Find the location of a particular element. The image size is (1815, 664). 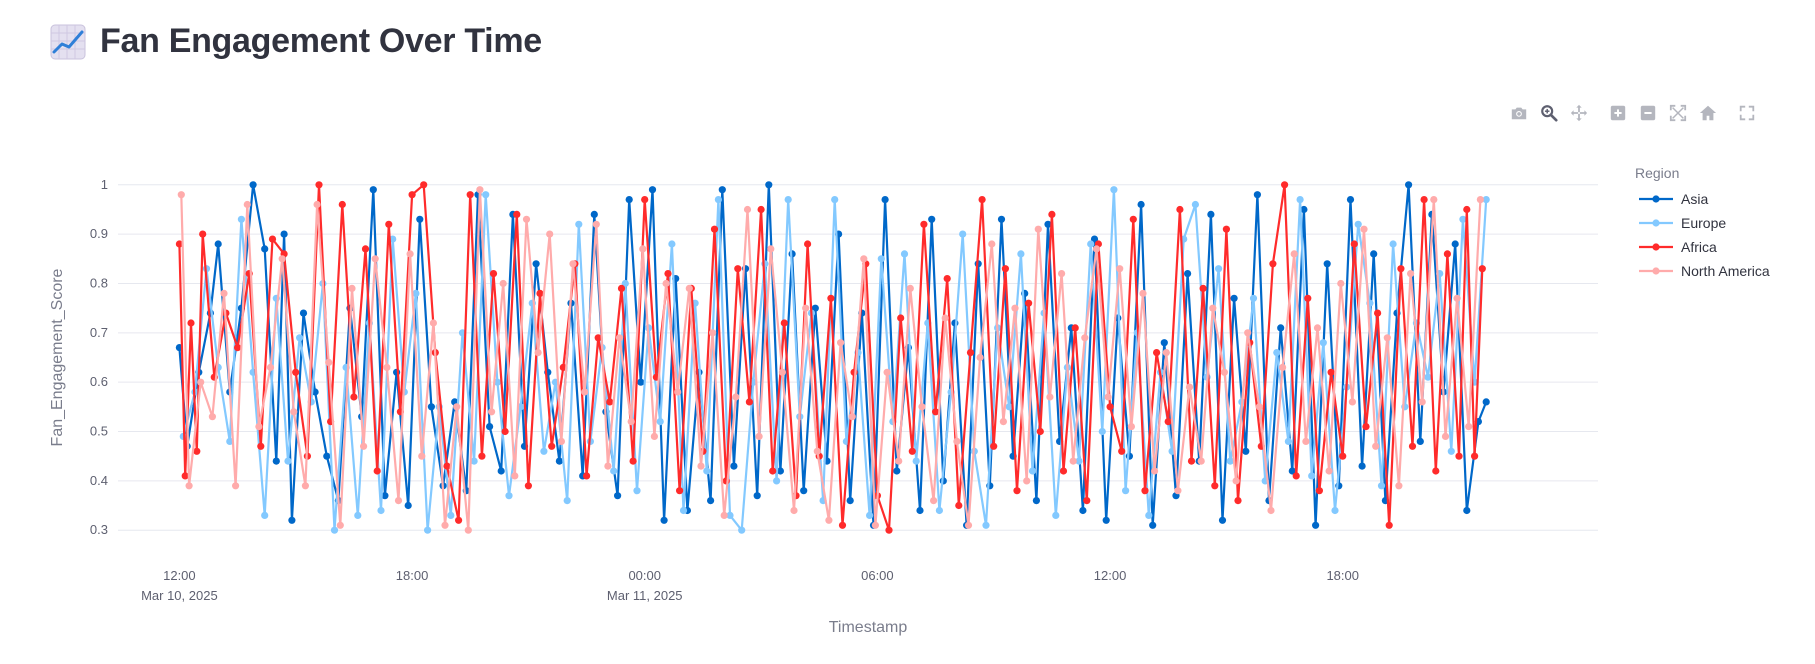

legend-item: Africa is located at coordinates (1678, 247).